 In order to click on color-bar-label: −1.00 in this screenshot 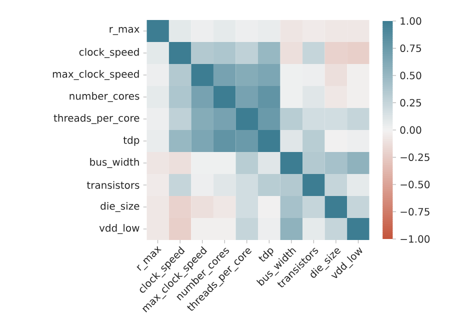, I will do `click(415, 239)`.